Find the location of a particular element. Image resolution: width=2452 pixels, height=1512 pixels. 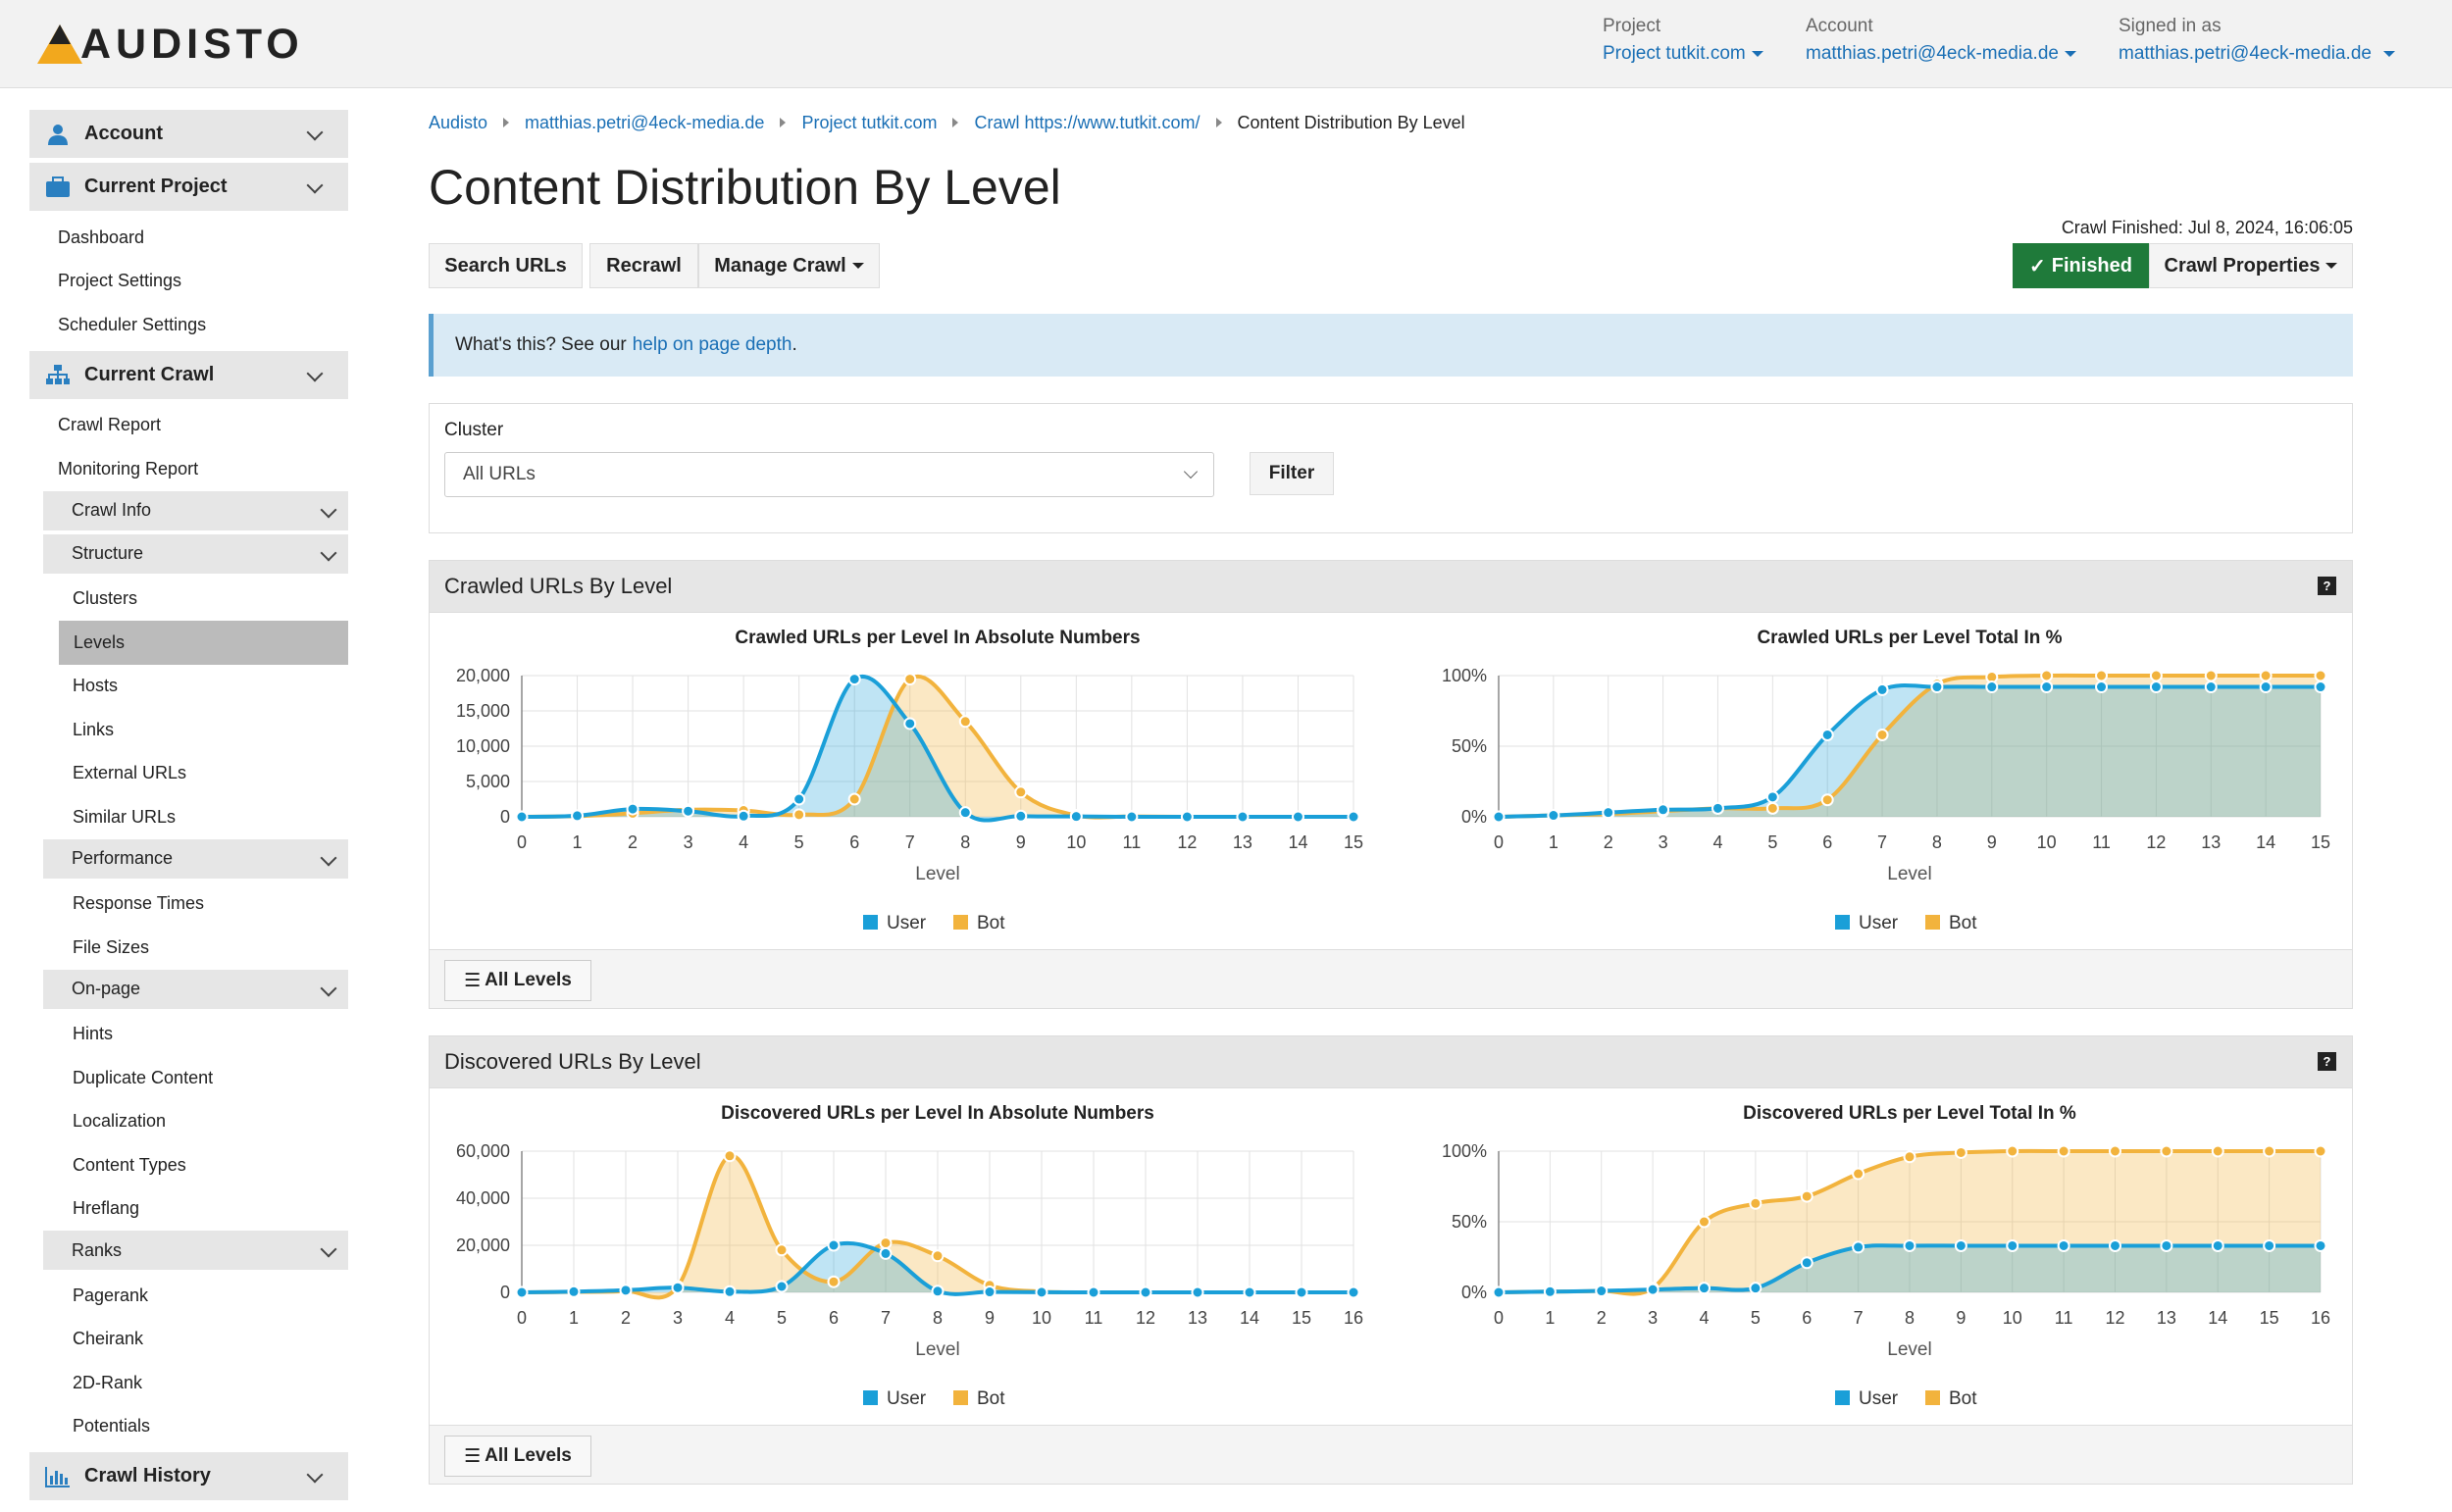

sidebar-item-hosts: Hosts is located at coordinates (96, 686).